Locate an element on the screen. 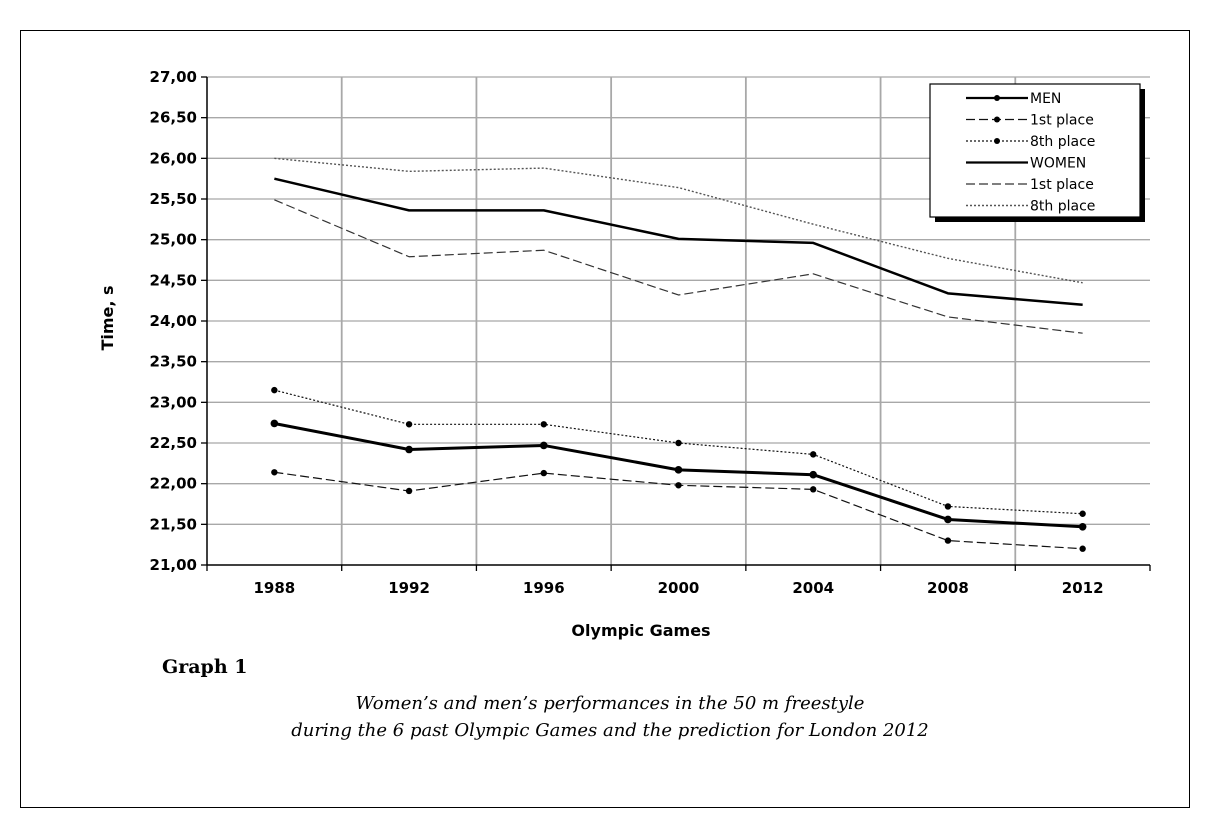 This screenshot has width=1208, height=819. y-tick-label: 25,50 is located at coordinates (173, 199).